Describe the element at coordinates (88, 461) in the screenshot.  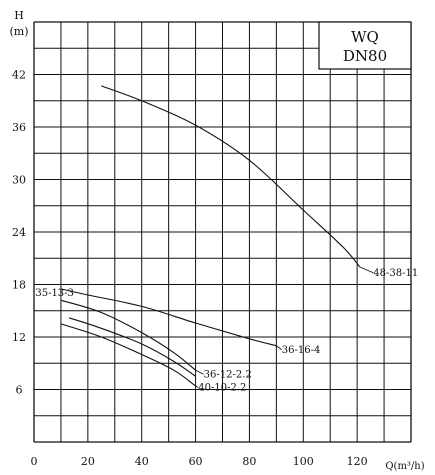
I see `x-tick-label: 20` at that location.